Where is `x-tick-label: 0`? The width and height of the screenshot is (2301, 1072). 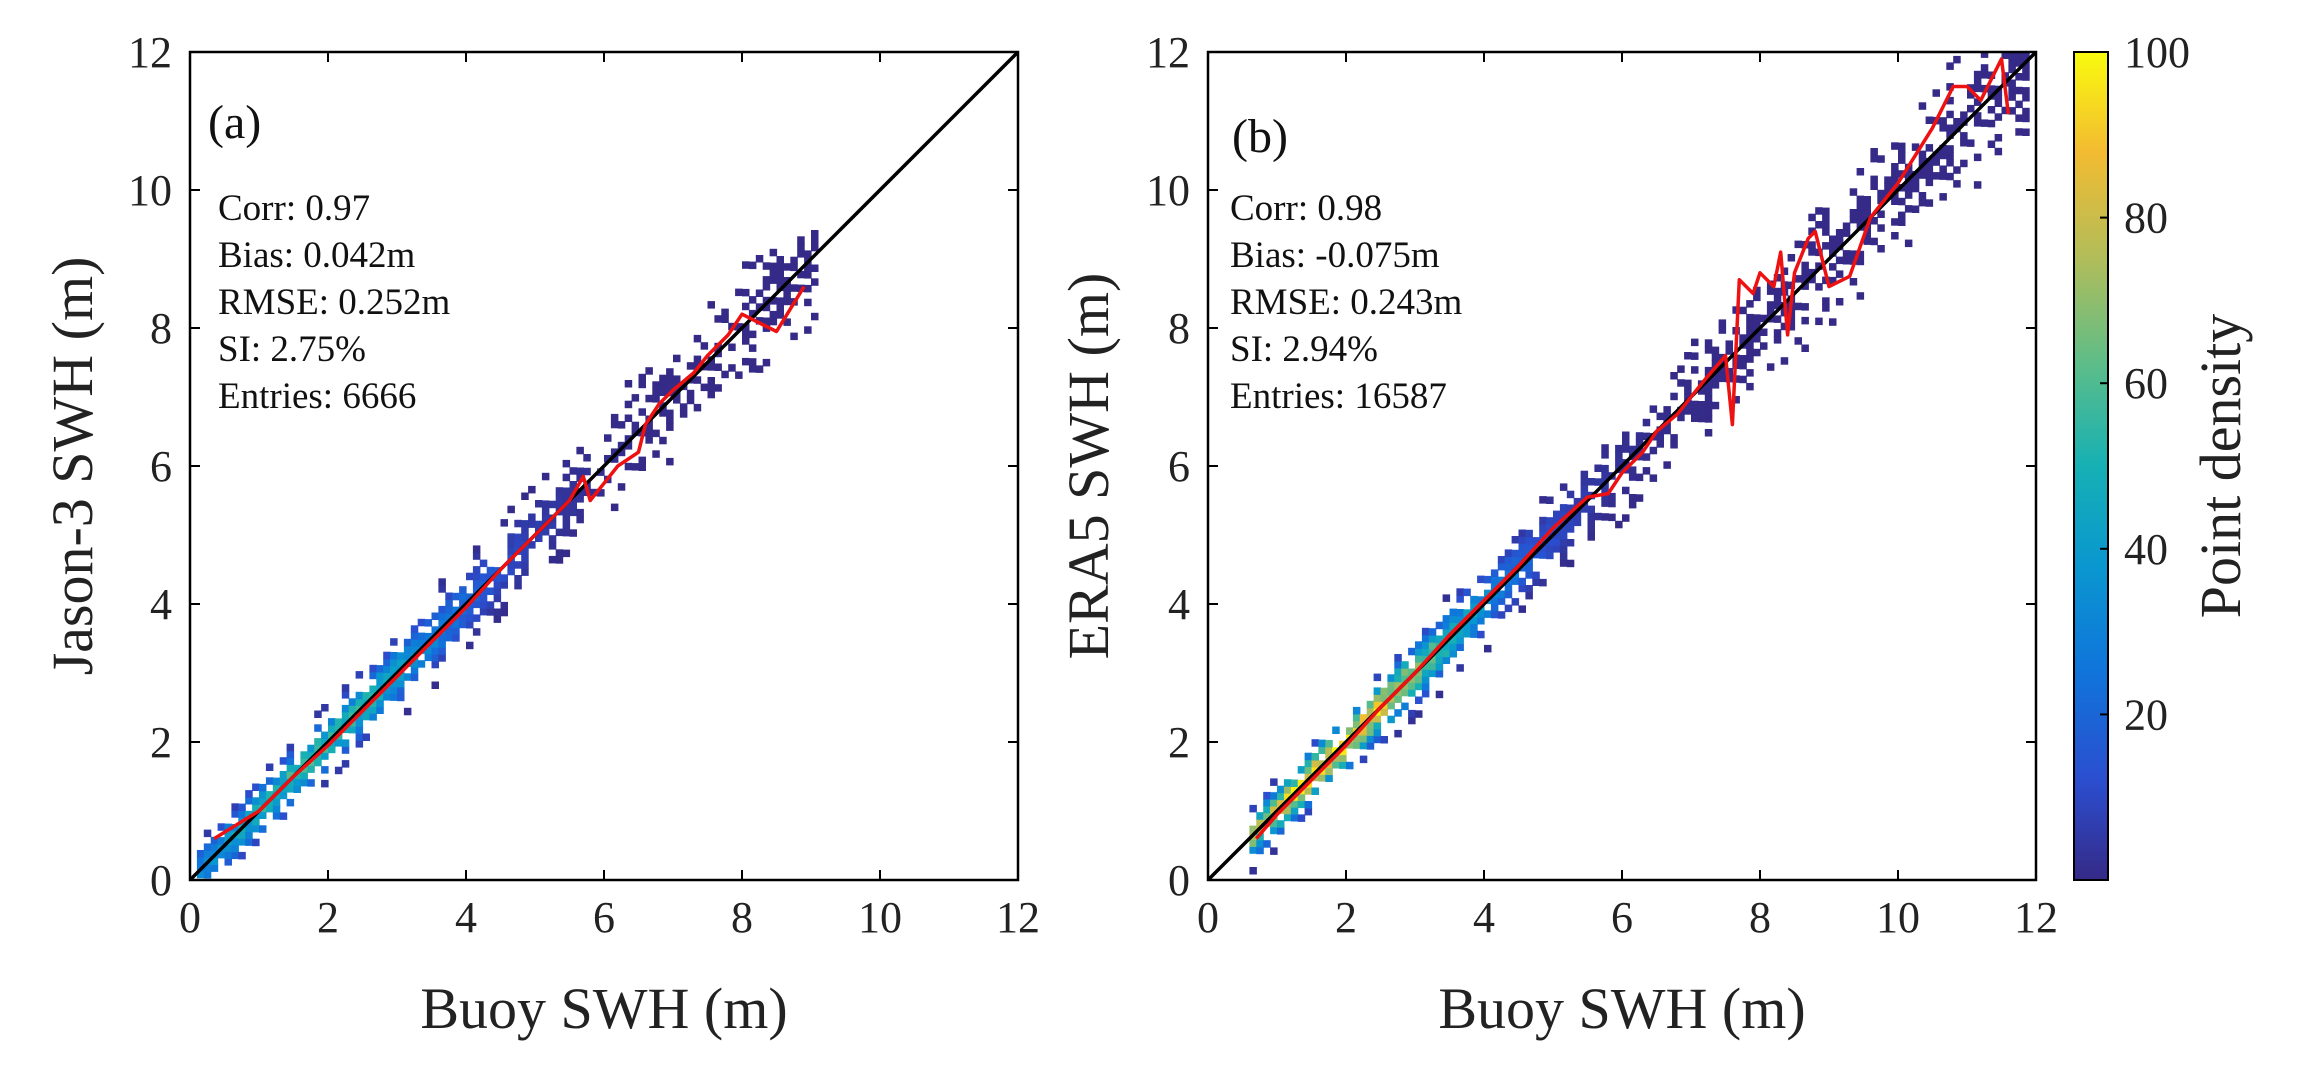
x-tick-label: 0 is located at coordinates (190, 917).